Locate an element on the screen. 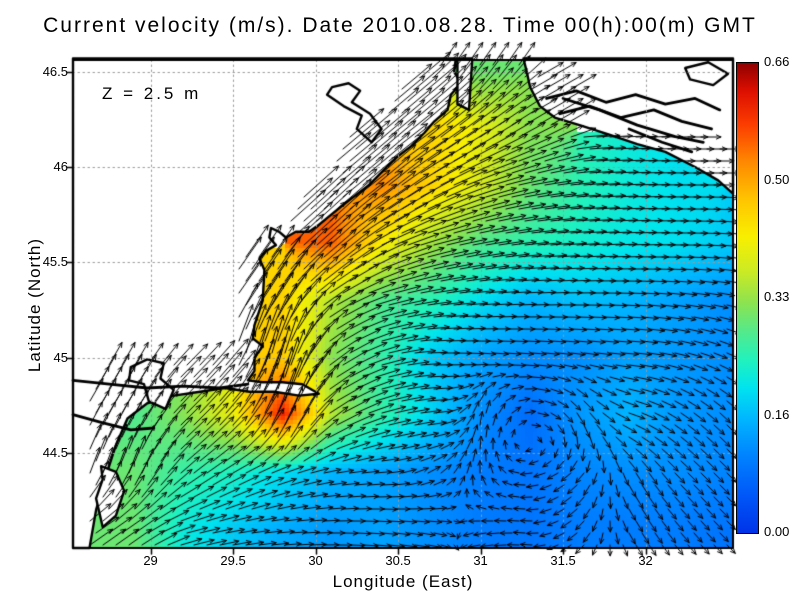 The height and width of the screenshot is (600, 800). y-tick-label: 45.5 is located at coordinates (55, 262).